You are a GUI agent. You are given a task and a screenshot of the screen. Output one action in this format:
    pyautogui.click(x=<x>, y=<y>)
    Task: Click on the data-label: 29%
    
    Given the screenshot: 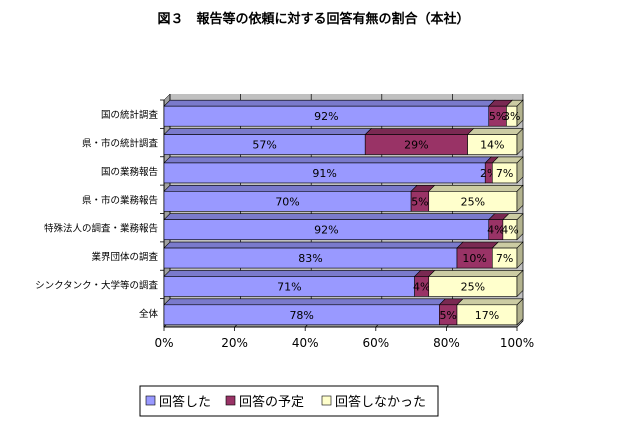 What is the action you would take?
    pyautogui.click(x=416, y=145)
    